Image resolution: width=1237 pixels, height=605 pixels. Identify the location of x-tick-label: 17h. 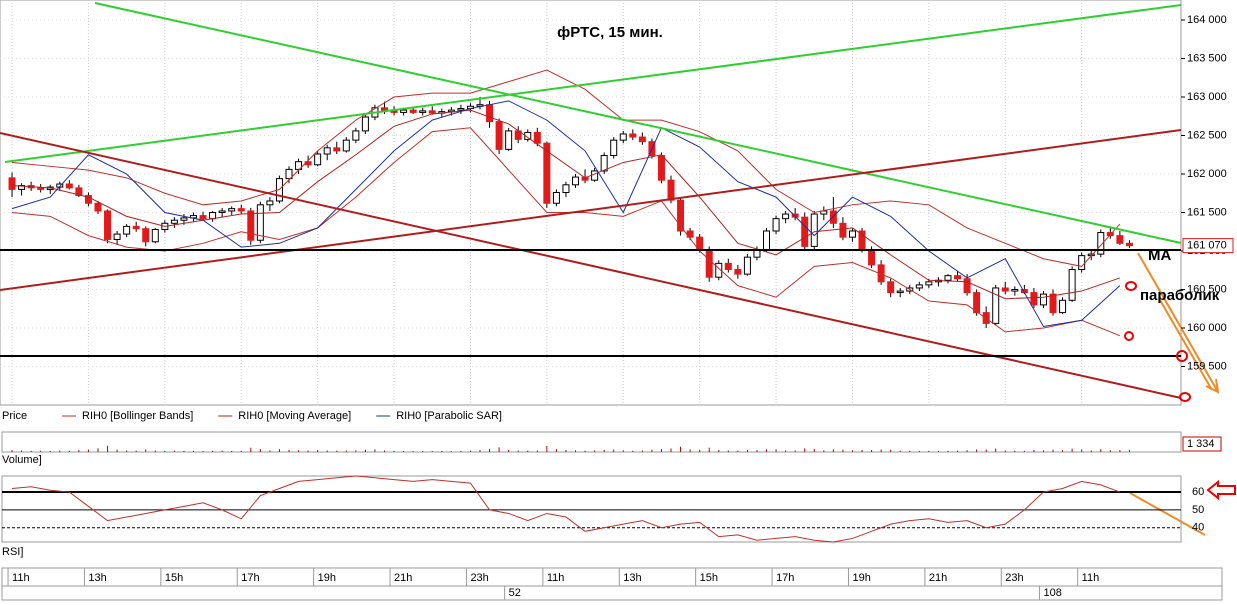
(785, 578).